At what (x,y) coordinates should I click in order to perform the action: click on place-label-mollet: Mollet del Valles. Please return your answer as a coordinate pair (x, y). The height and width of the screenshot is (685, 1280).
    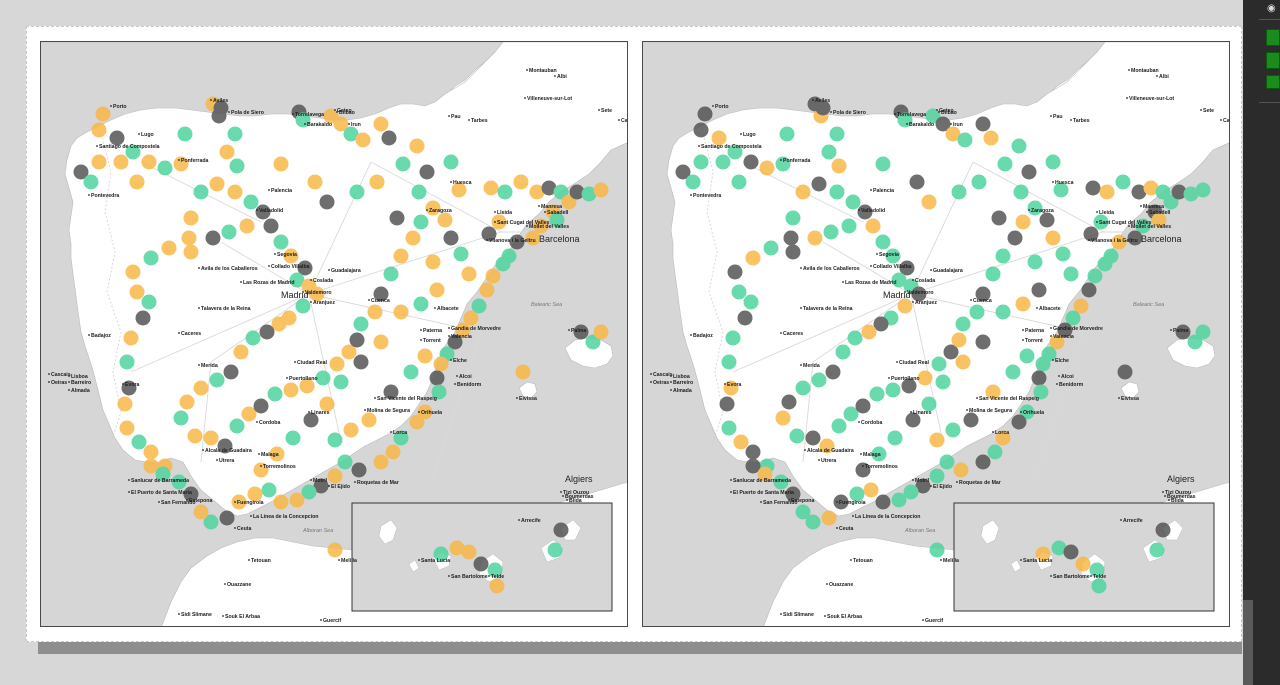
    Looking at the image, I should click on (1151, 227).